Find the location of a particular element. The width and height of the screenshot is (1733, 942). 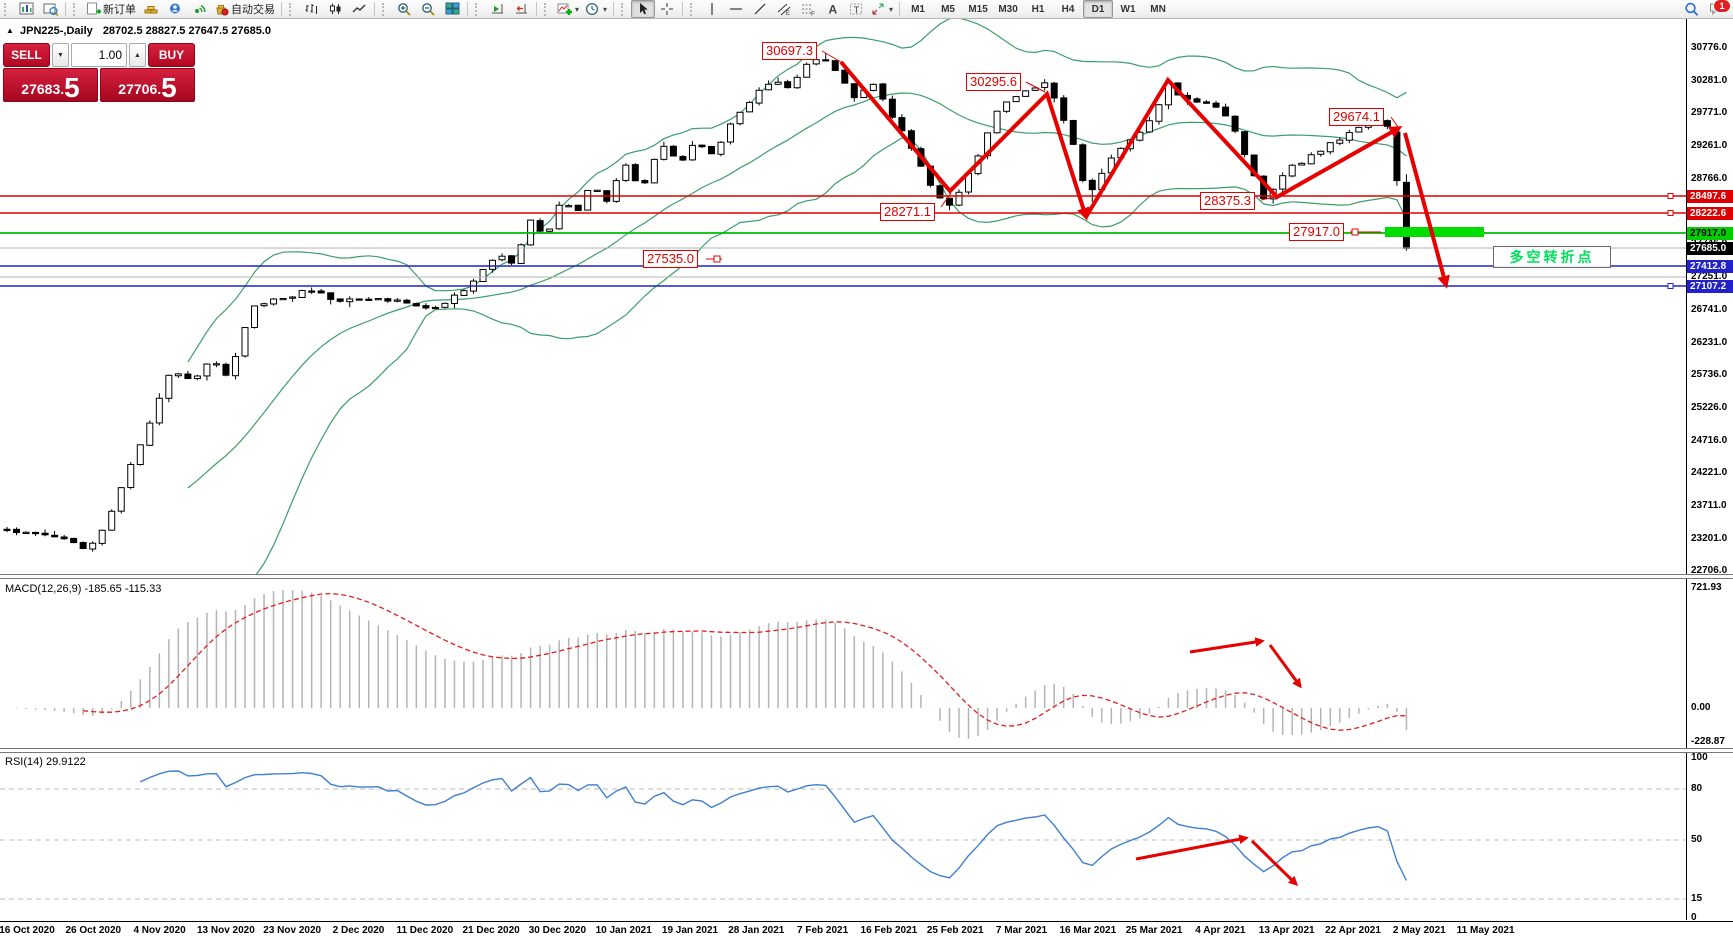

indicators-dropdown-icon: ▾ is located at coordinates (577, 9).